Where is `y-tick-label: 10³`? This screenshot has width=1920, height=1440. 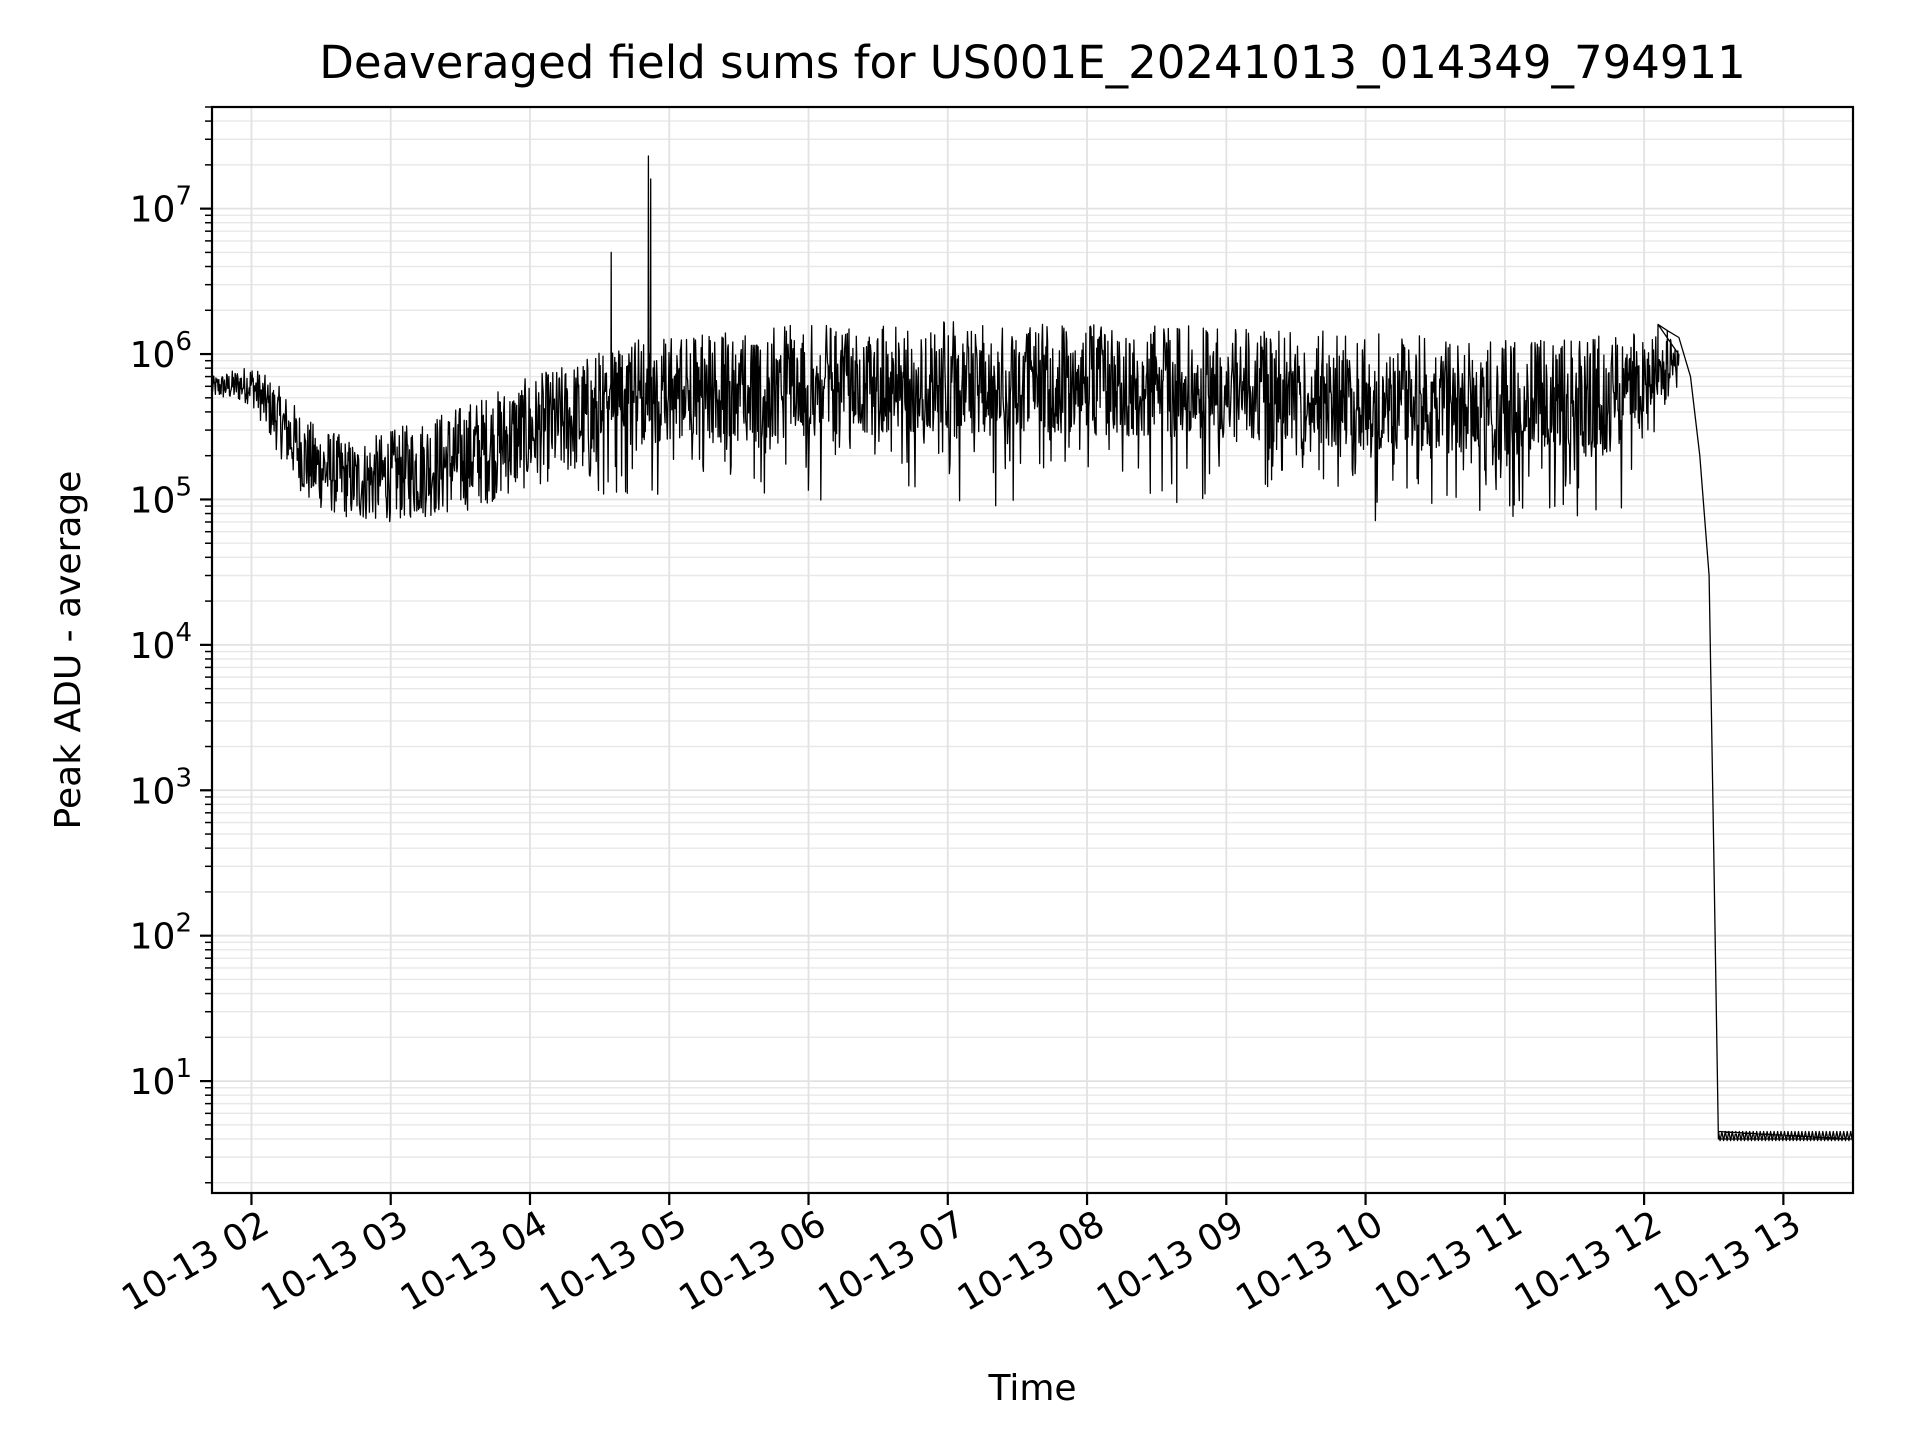 y-tick-label: 10³ is located at coordinates (161, 787).